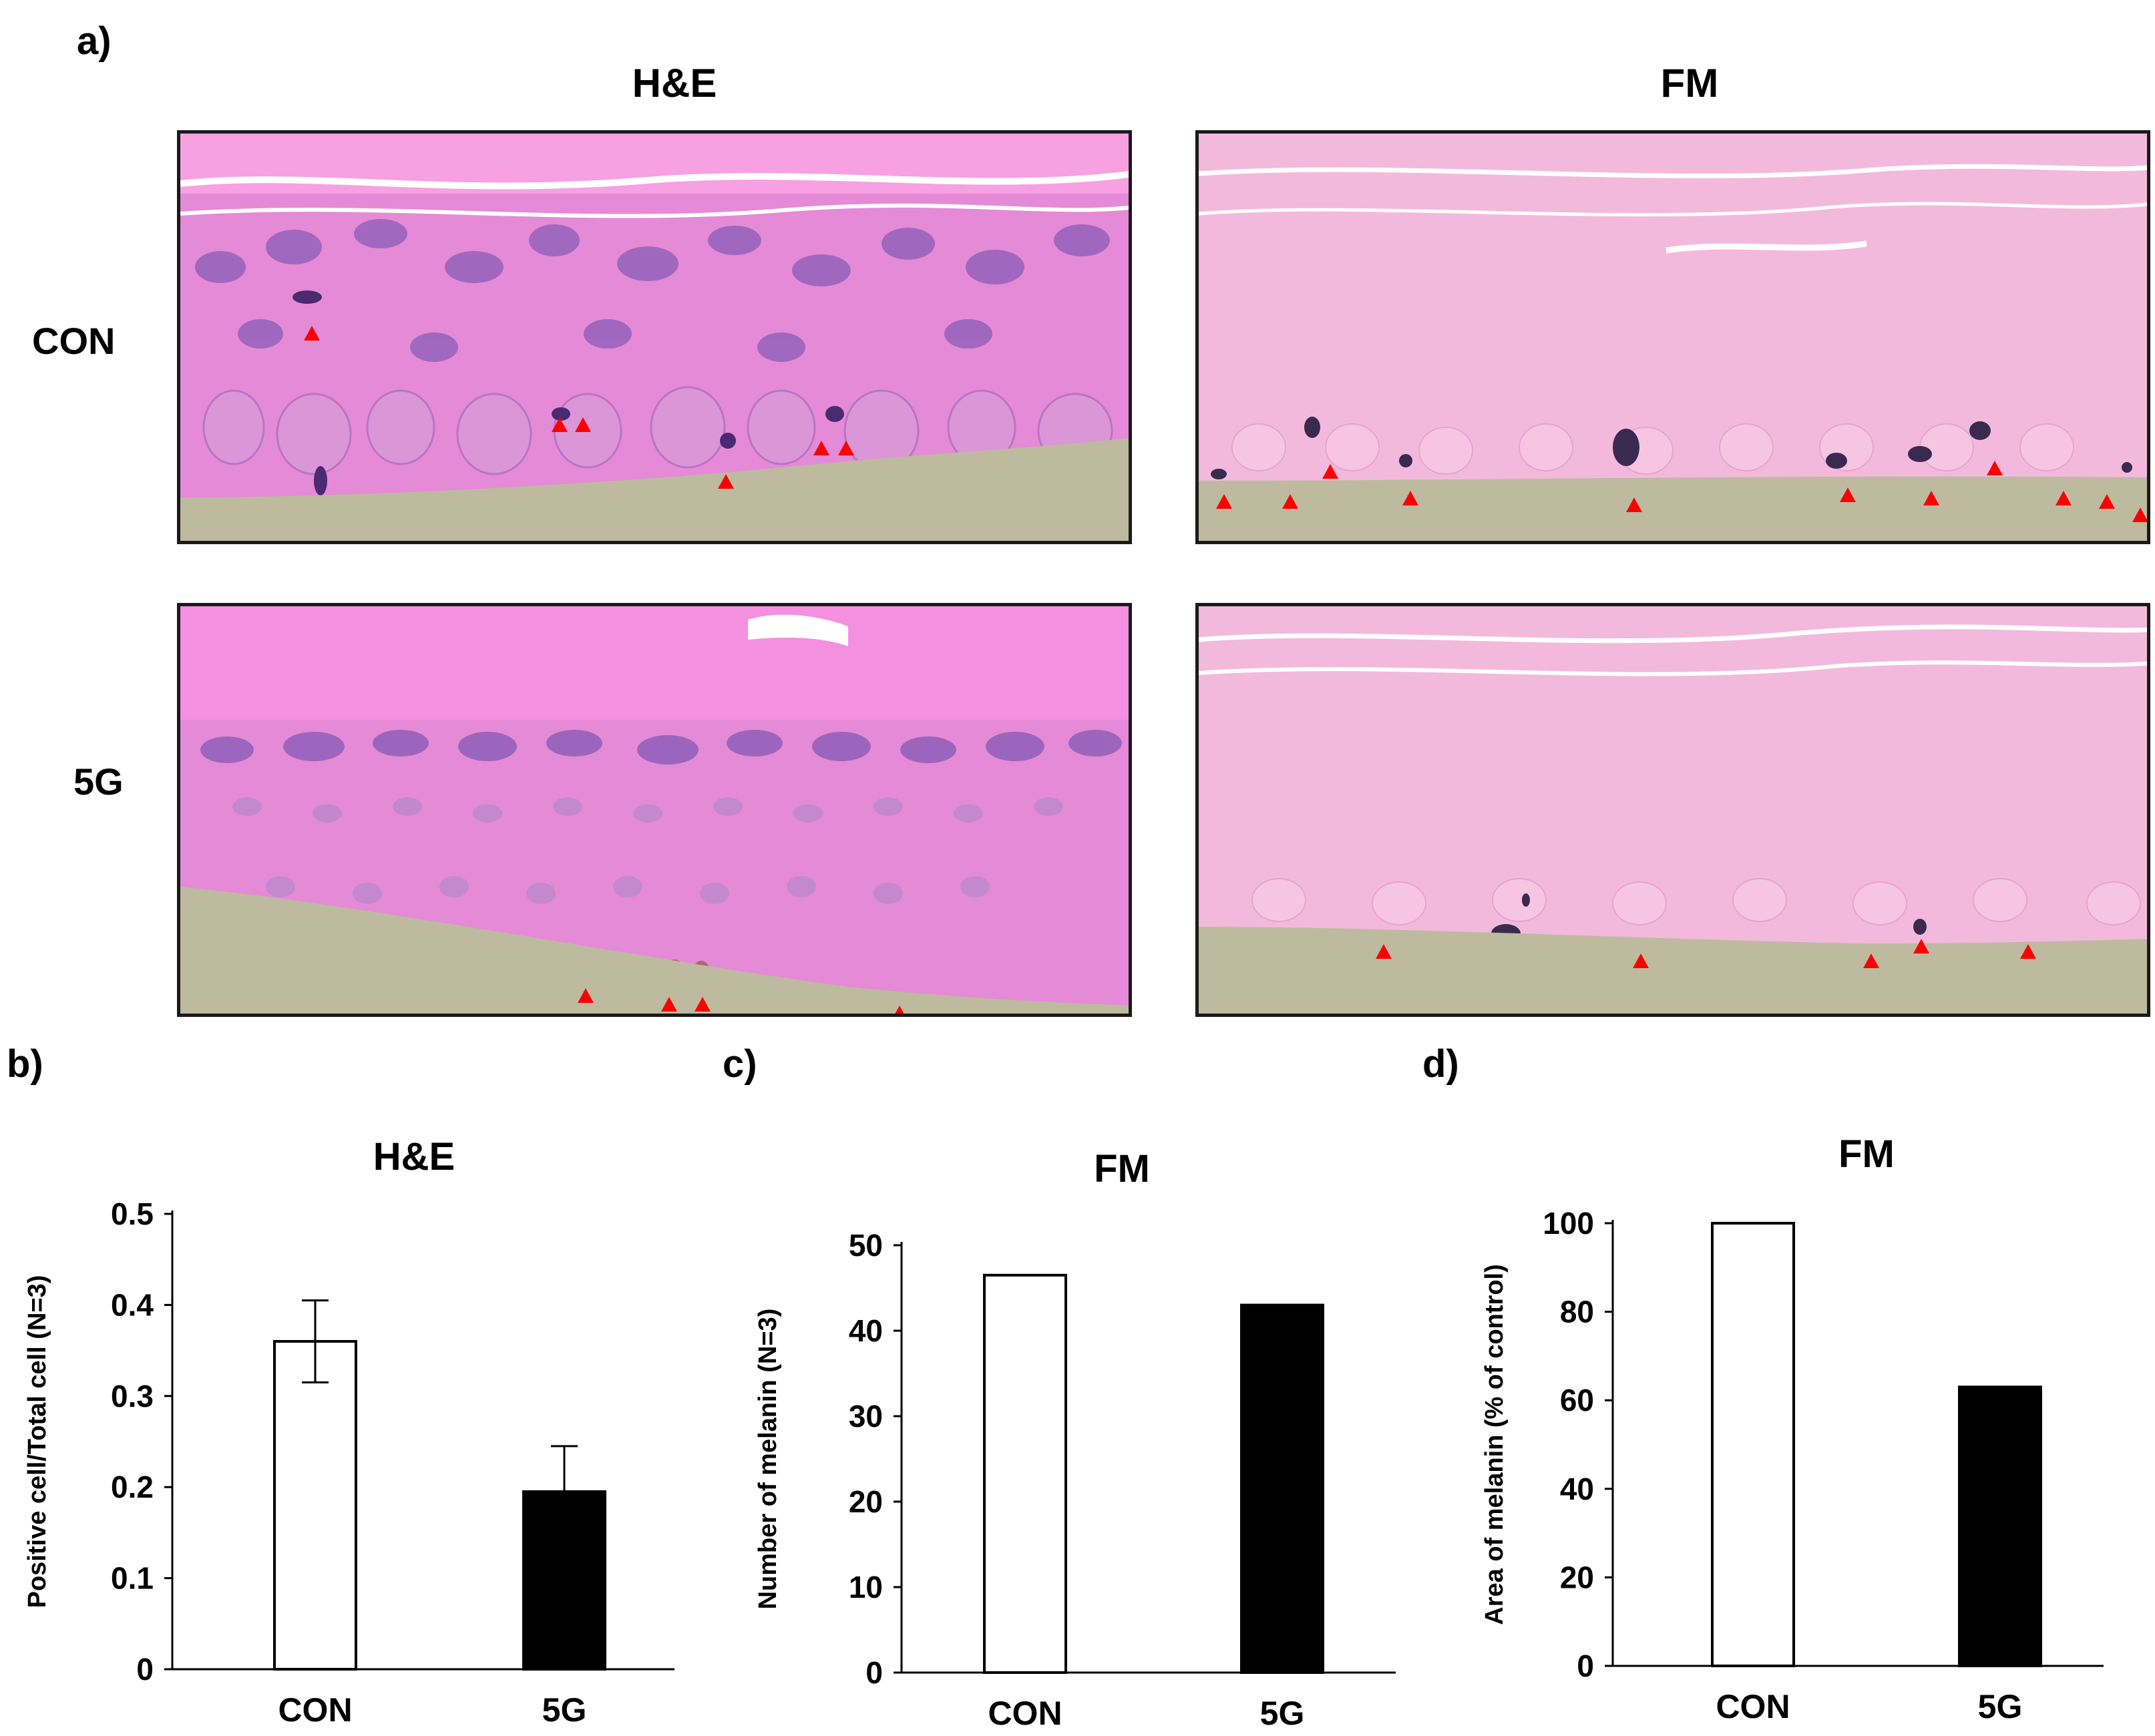 The width and height of the screenshot is (2155, 1736). What do you see at coordinates (1577, 1312) in the screenshot?
I see `y-tick-label: 80` at bounding box center [1577, 1312].